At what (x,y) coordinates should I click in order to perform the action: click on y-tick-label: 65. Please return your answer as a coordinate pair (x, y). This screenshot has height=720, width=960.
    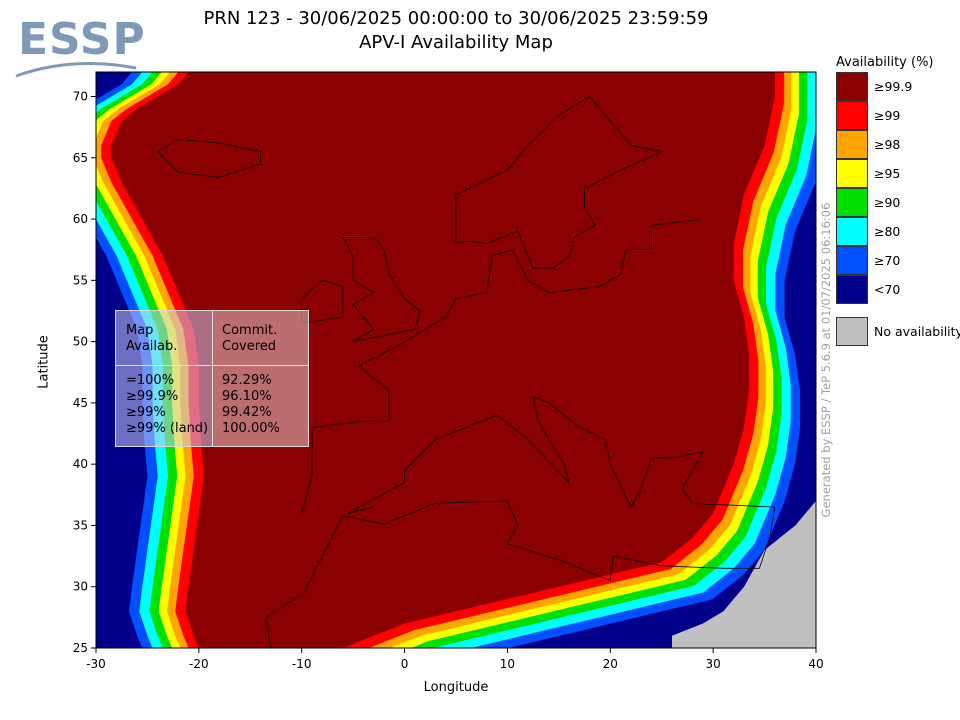
    Looking at the image, I should click on (80, 158).